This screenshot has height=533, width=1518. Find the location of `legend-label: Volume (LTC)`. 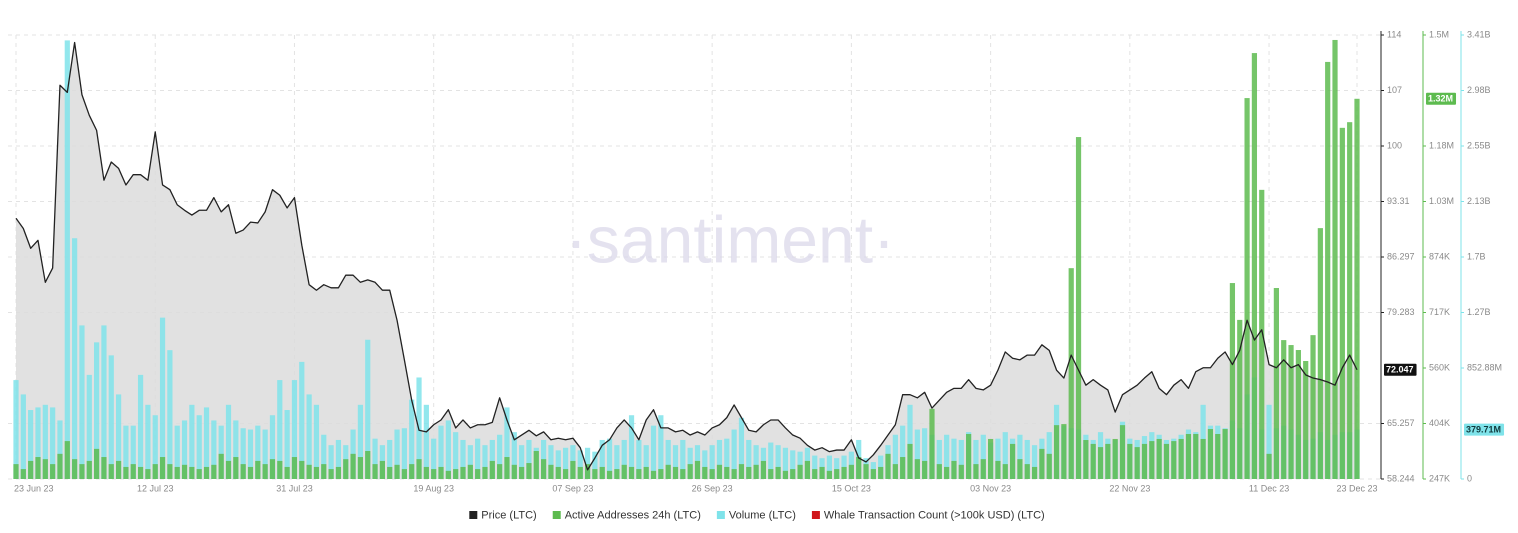

legend-label: Volume (LTC) is located at coordinates (762, 515).